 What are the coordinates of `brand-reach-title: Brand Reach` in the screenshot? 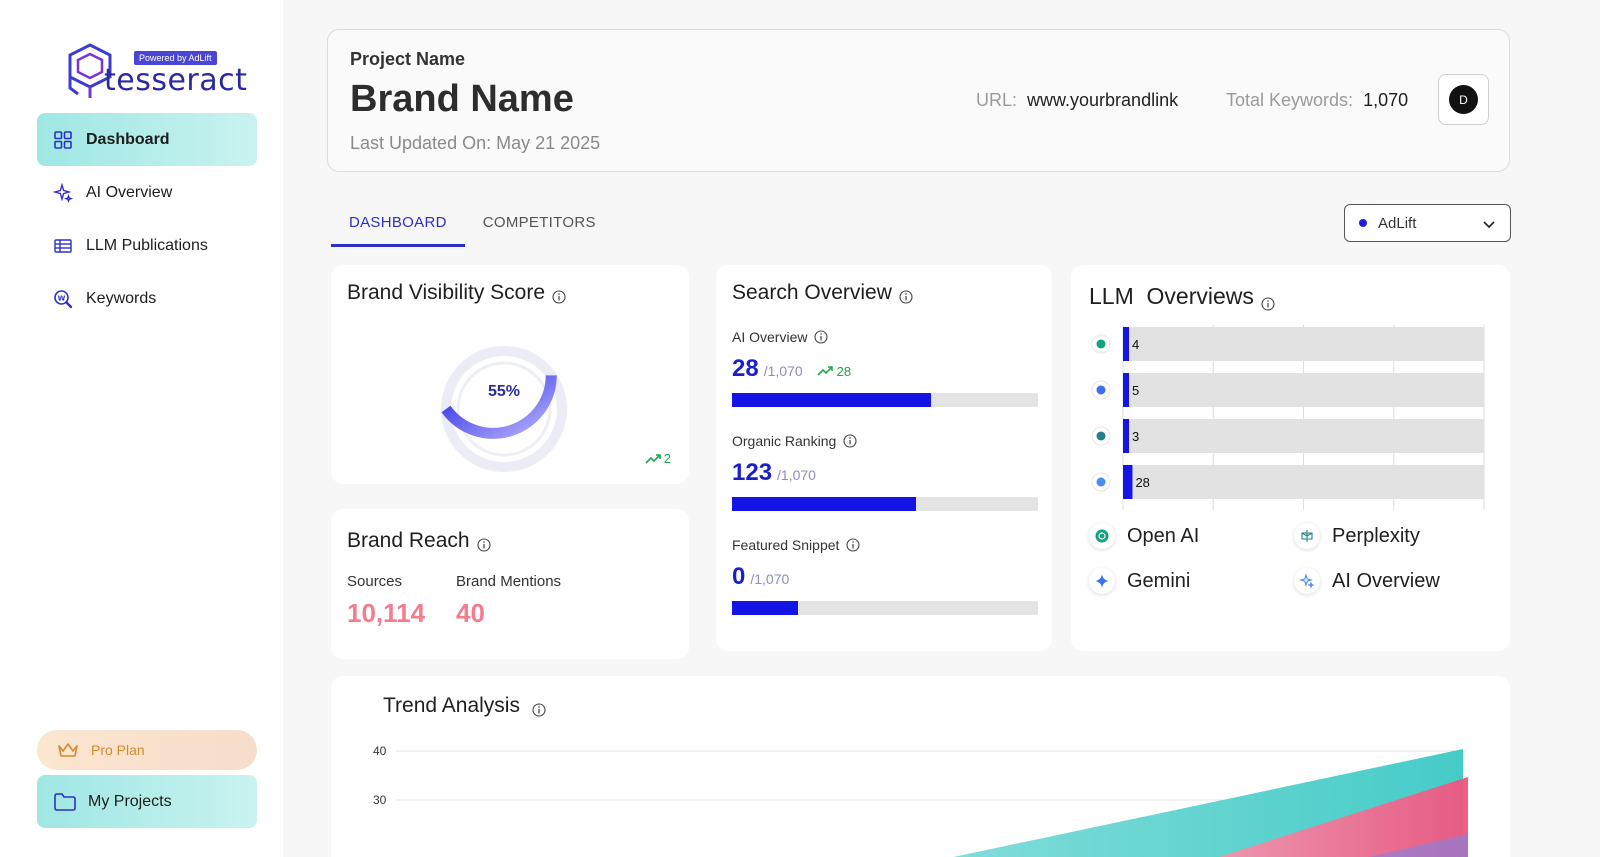 It's located at (419, 541).